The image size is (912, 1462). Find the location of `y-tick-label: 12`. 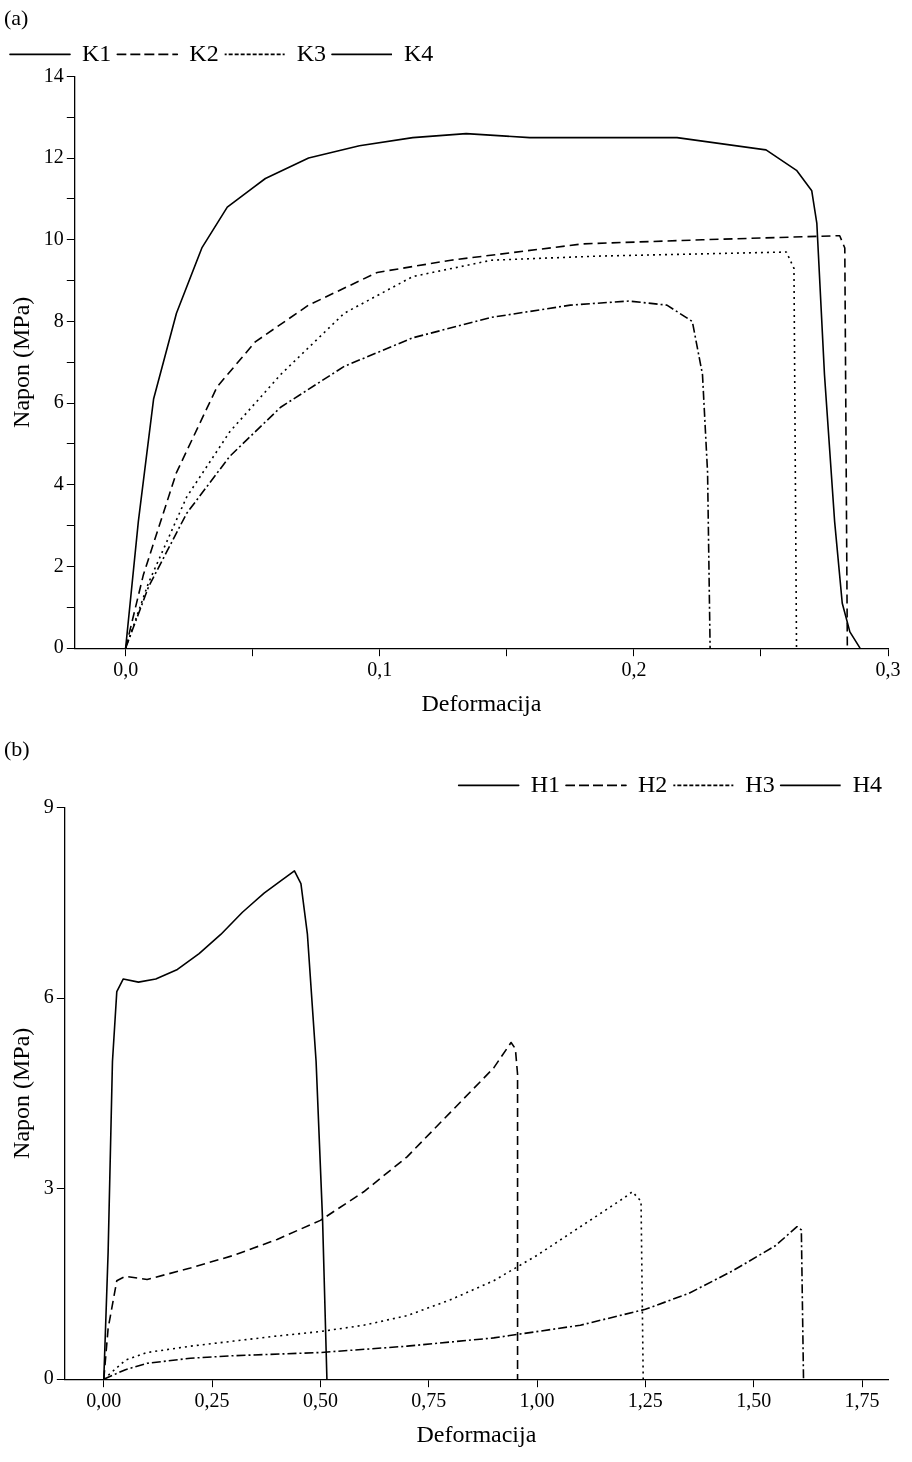

y-tick-label: 12 is located at coordinates (53, 156).